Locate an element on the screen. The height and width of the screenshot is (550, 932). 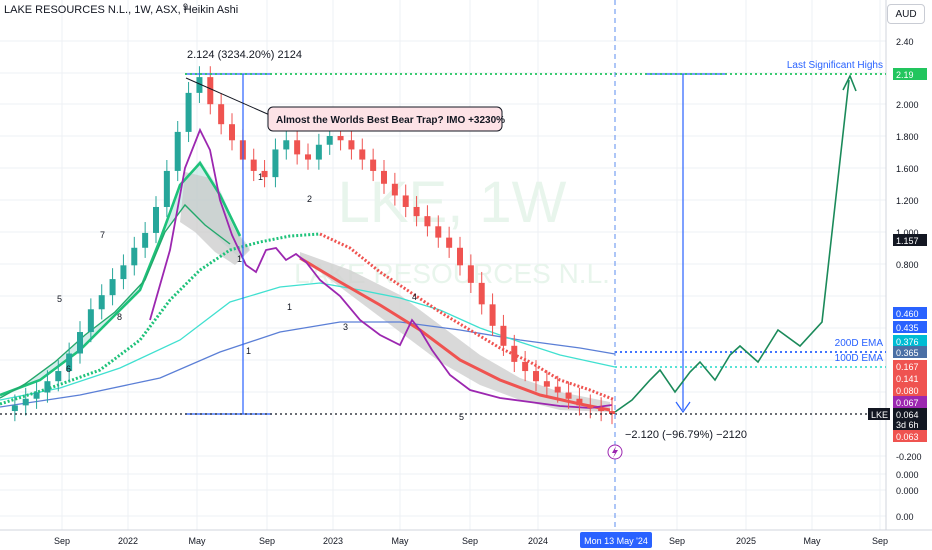
ema100-label: 100D EMA is located at coordinates (859, 358).